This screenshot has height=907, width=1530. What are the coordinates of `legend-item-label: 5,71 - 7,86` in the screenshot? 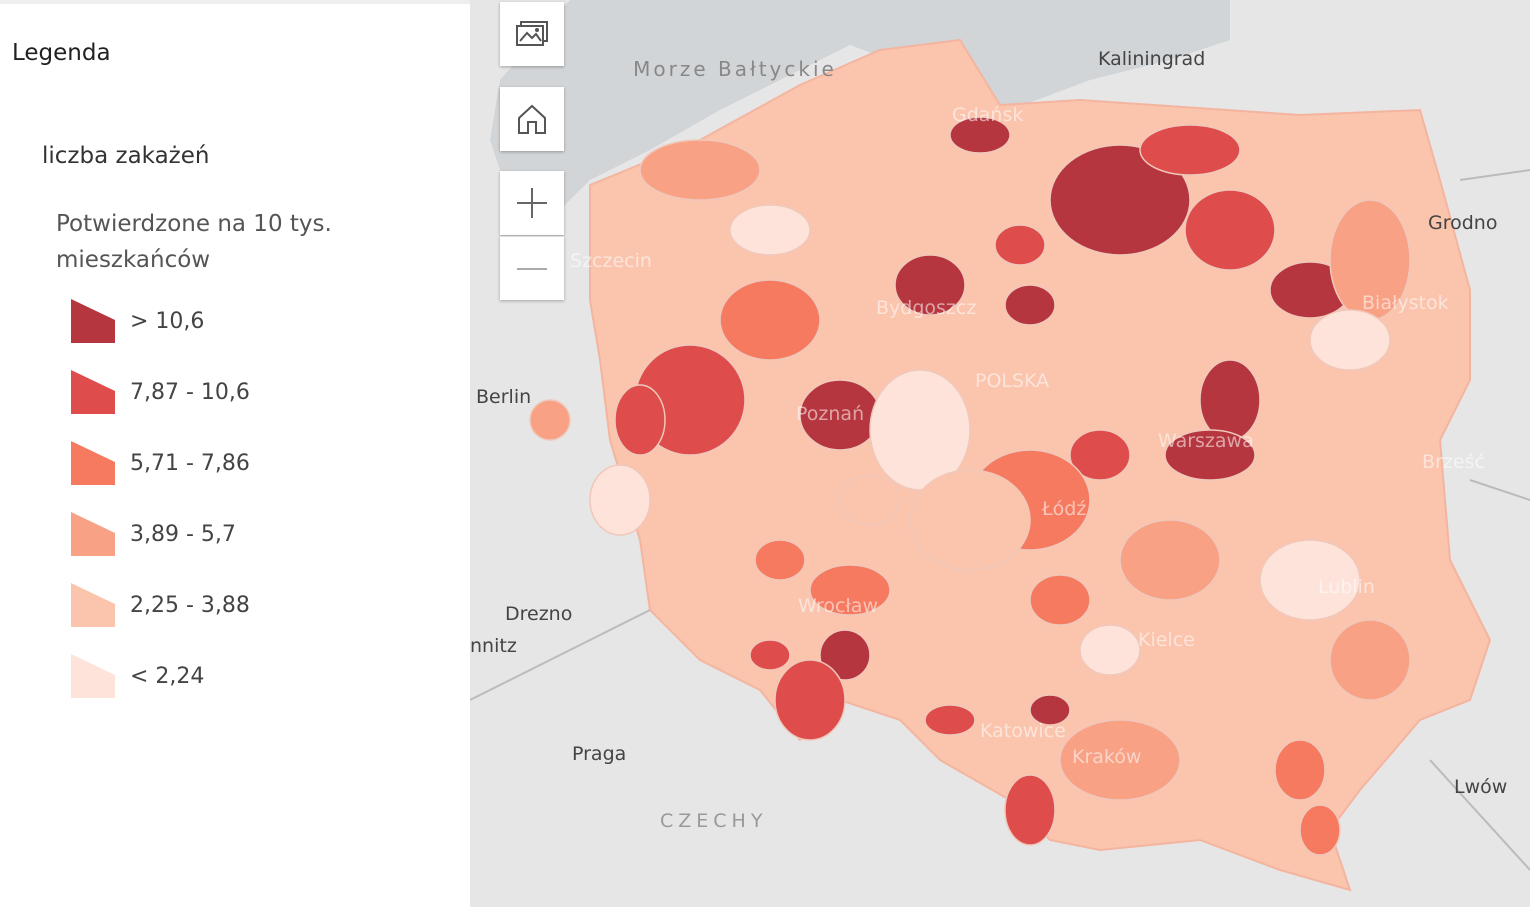 It's located at (190, 463).